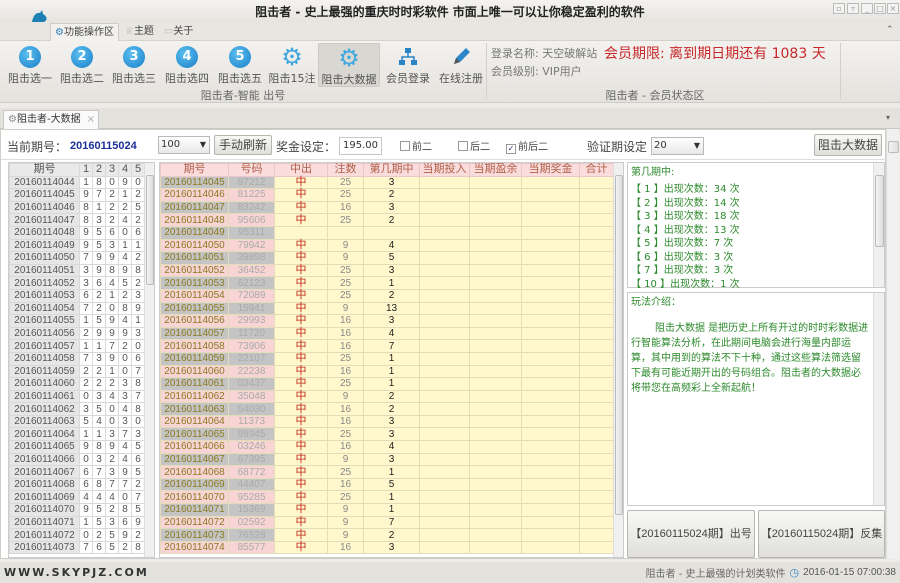  Describe the element at coordinates (77, 283) in the screenshot. I see `history-row: 20160114052 3 6 4 5 2` at that location.